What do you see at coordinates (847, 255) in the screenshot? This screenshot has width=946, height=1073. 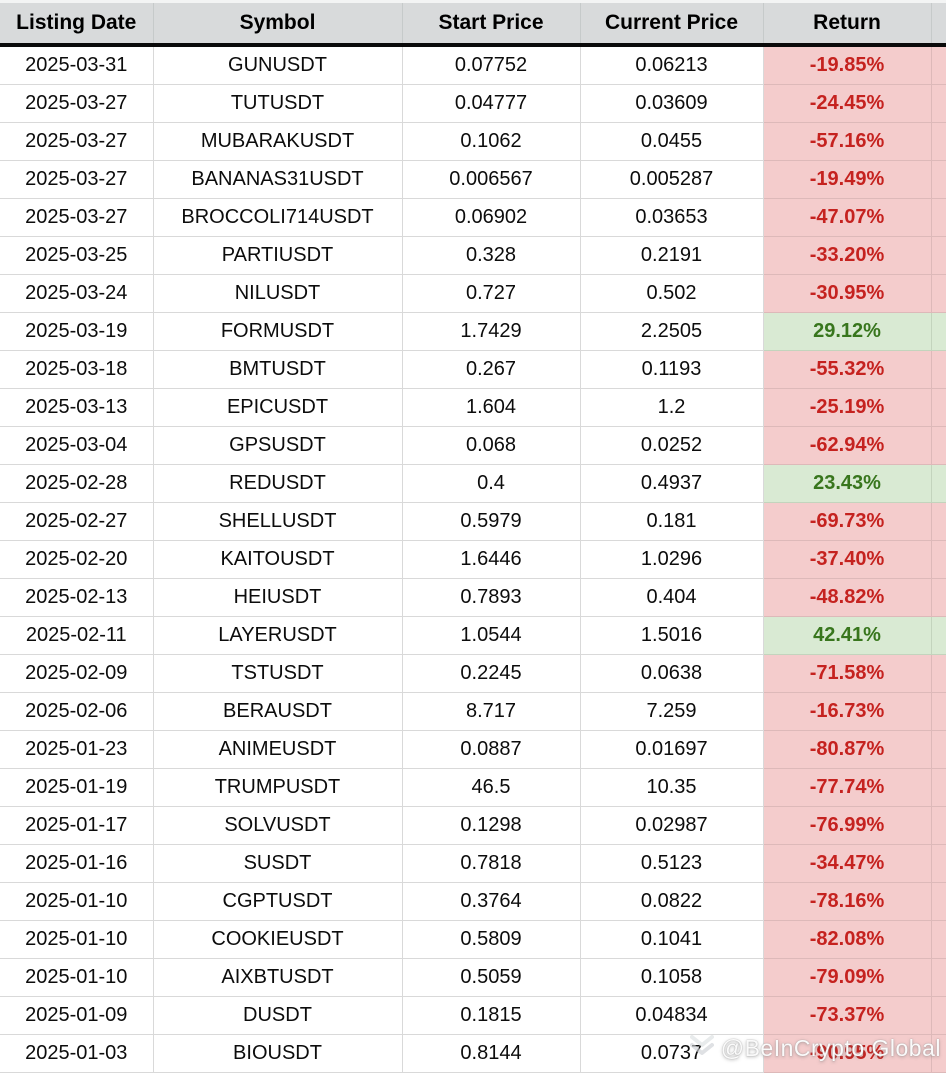 I see `cell-return: -33.20%` at bounding box center [847, 255].